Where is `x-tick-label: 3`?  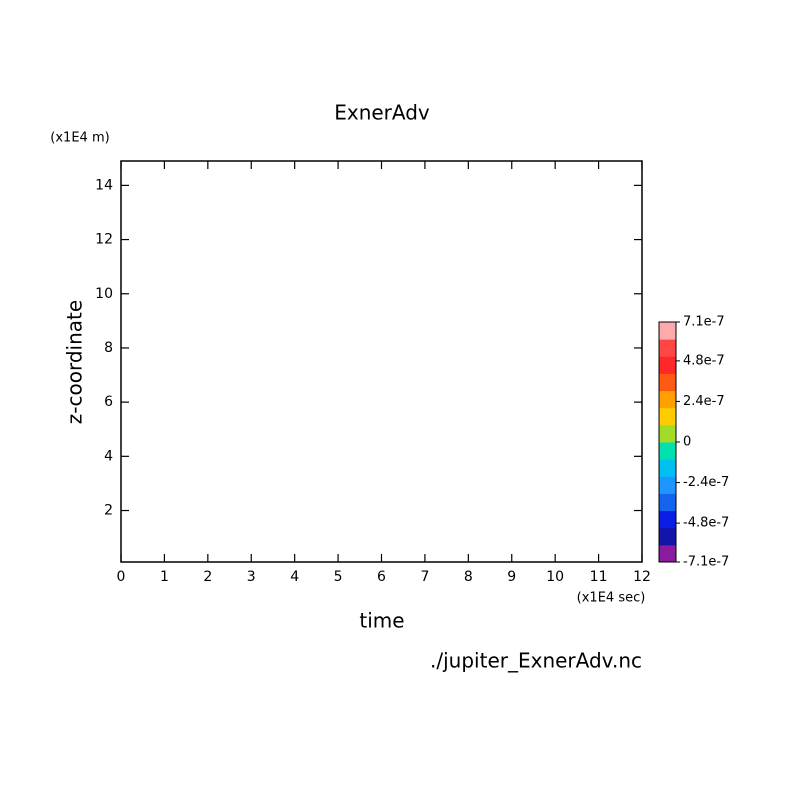
x-tick-label: 3 is located at coordinates (251, 577).